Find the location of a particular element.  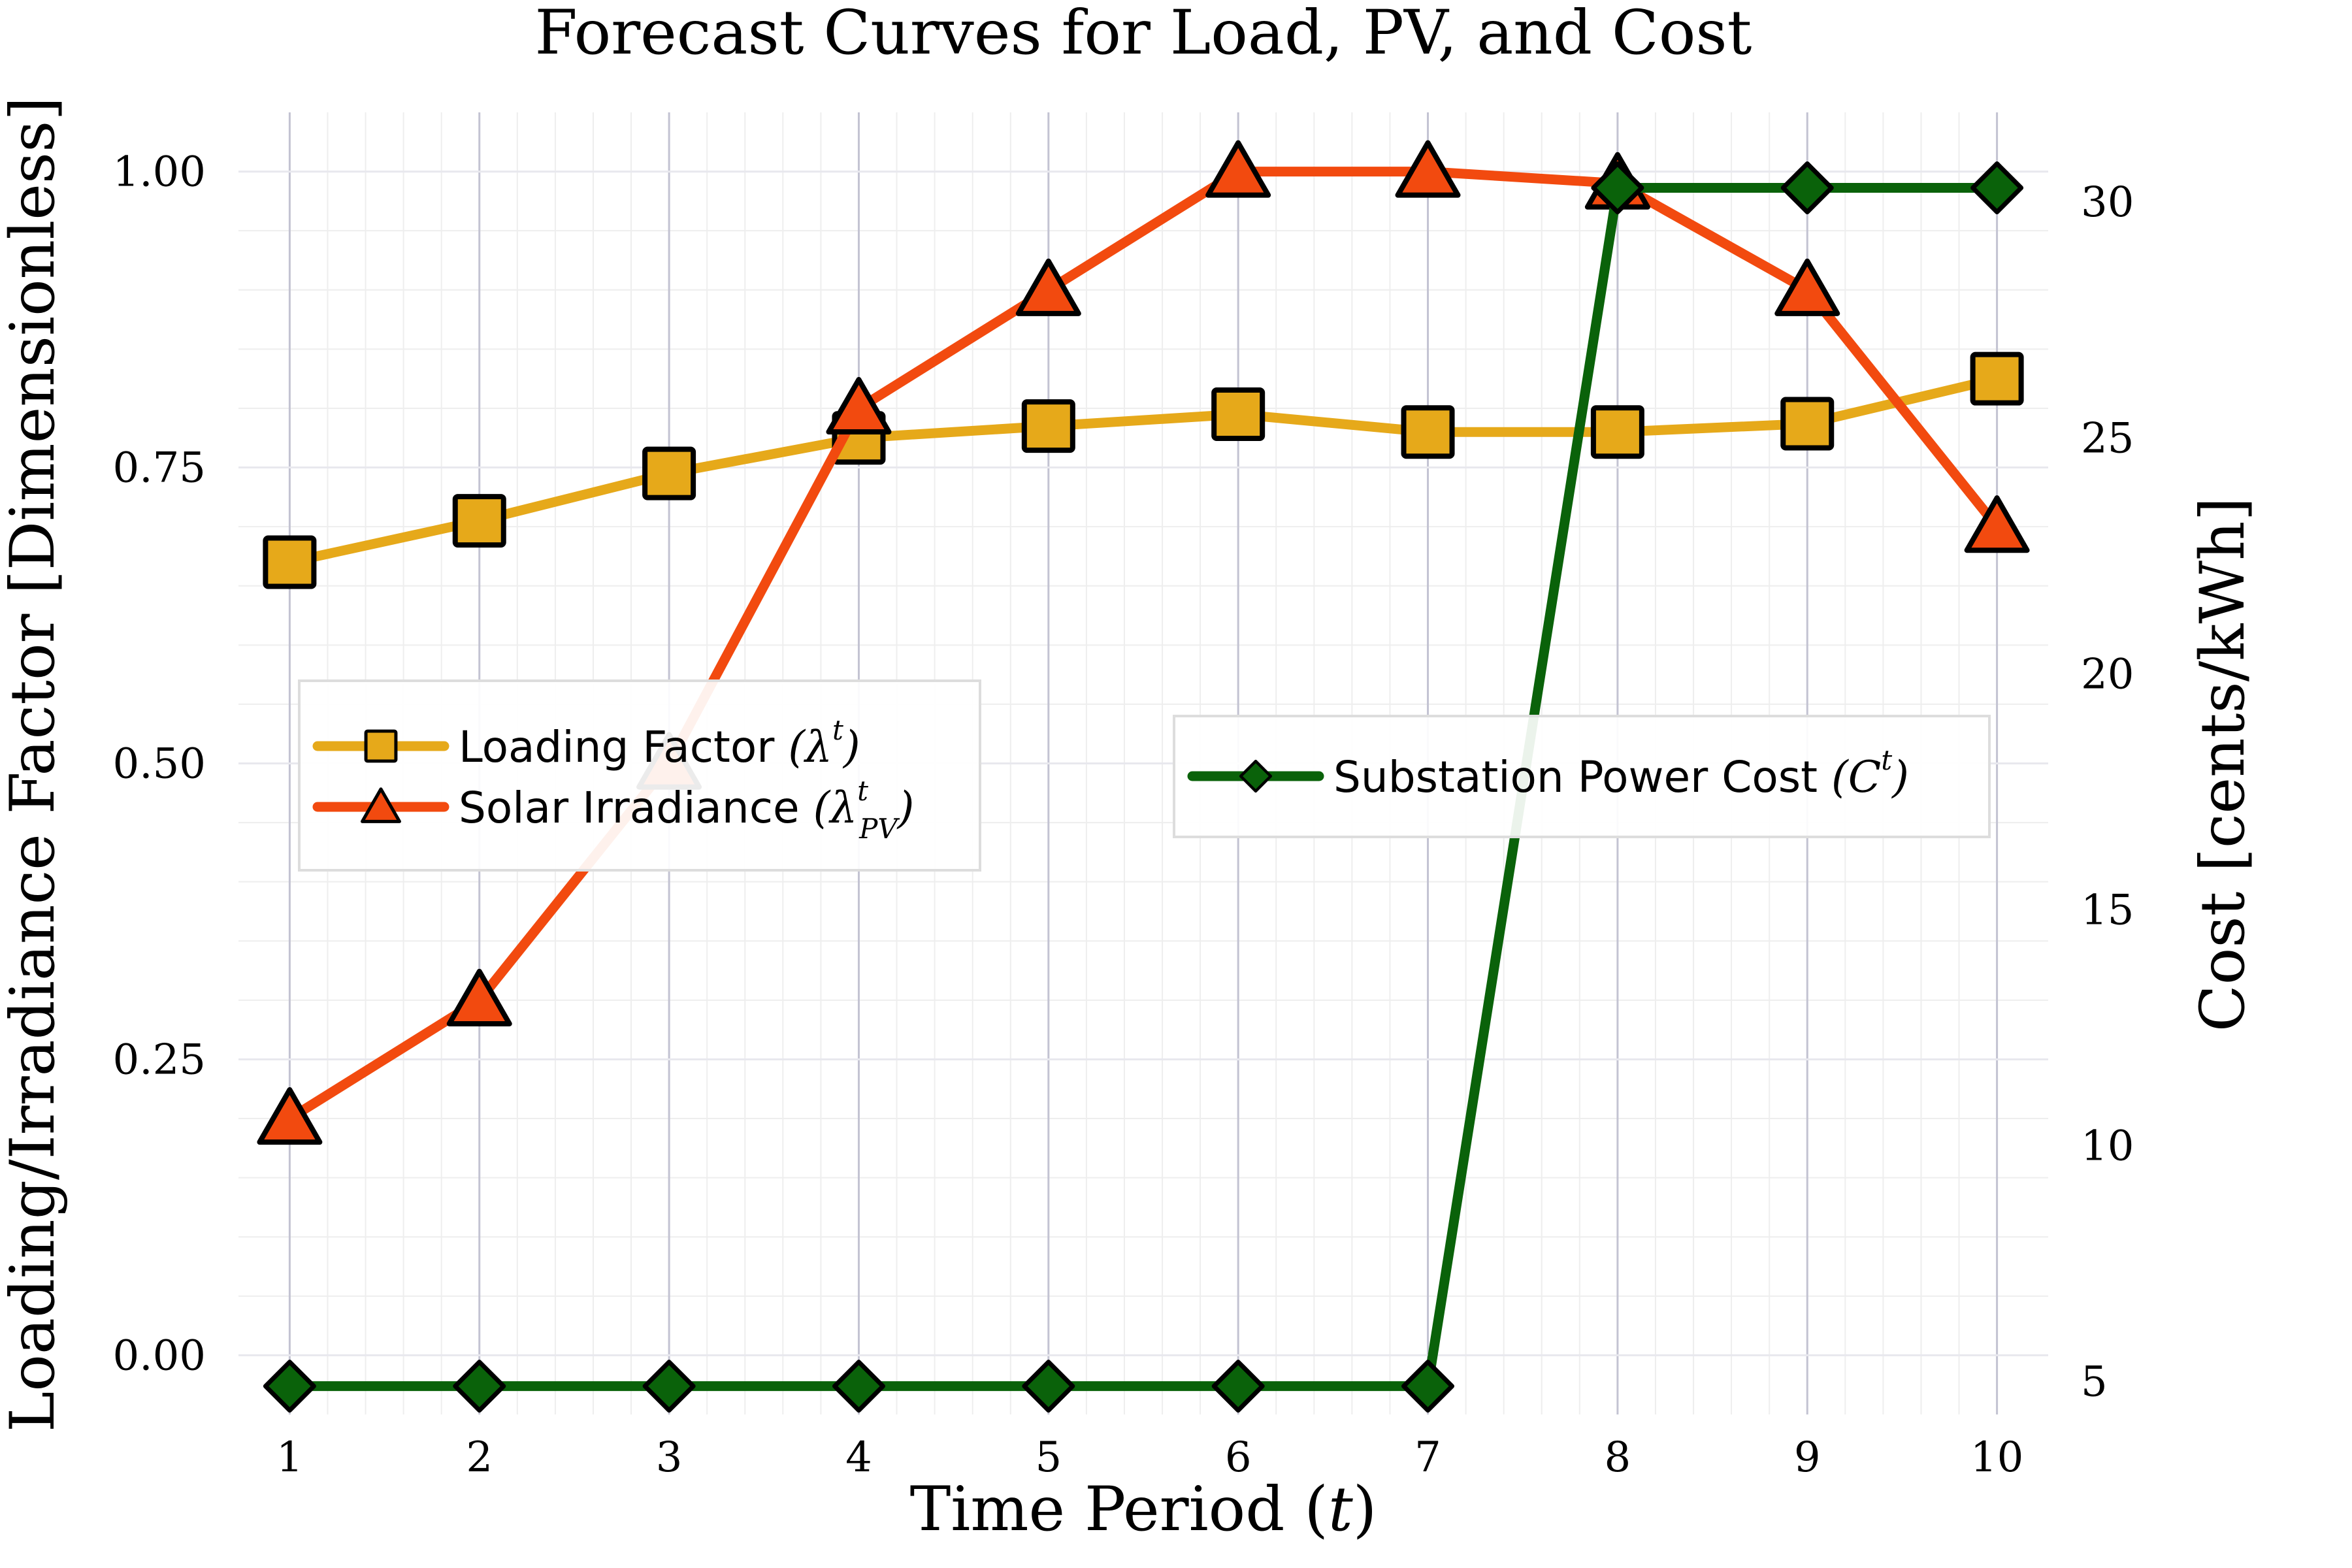

y2-tick-label: 15 is located at coordinates (2107, 910).